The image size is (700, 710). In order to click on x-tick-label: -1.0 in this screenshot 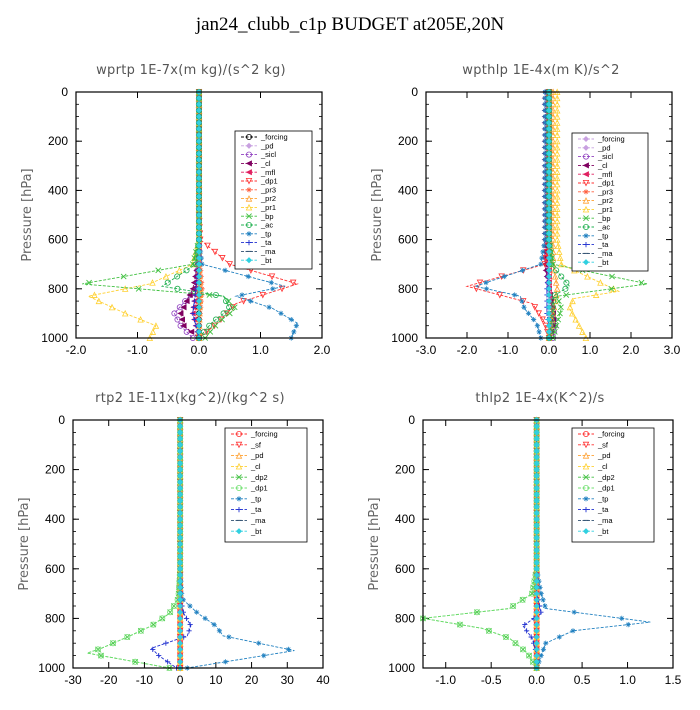, I will do `click(445, 680)`.